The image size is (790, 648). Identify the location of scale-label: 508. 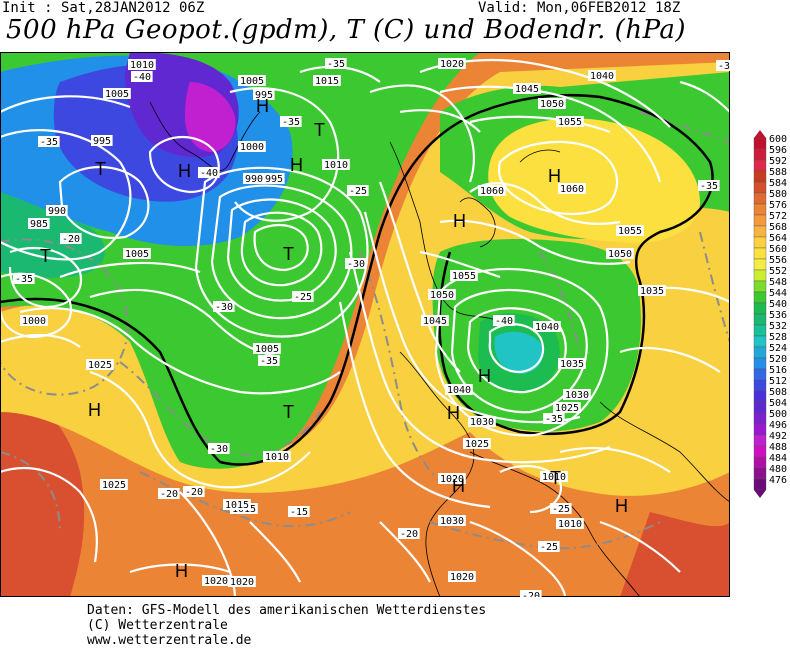
(778, 392).